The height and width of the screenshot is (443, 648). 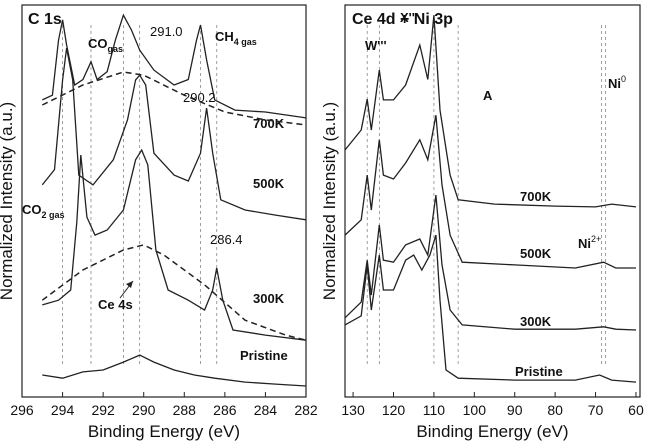 What do you see at coordinates (596, 239) in the screenshot?
I see `annotation-sup: 2+` at bounding box center [596, 239].